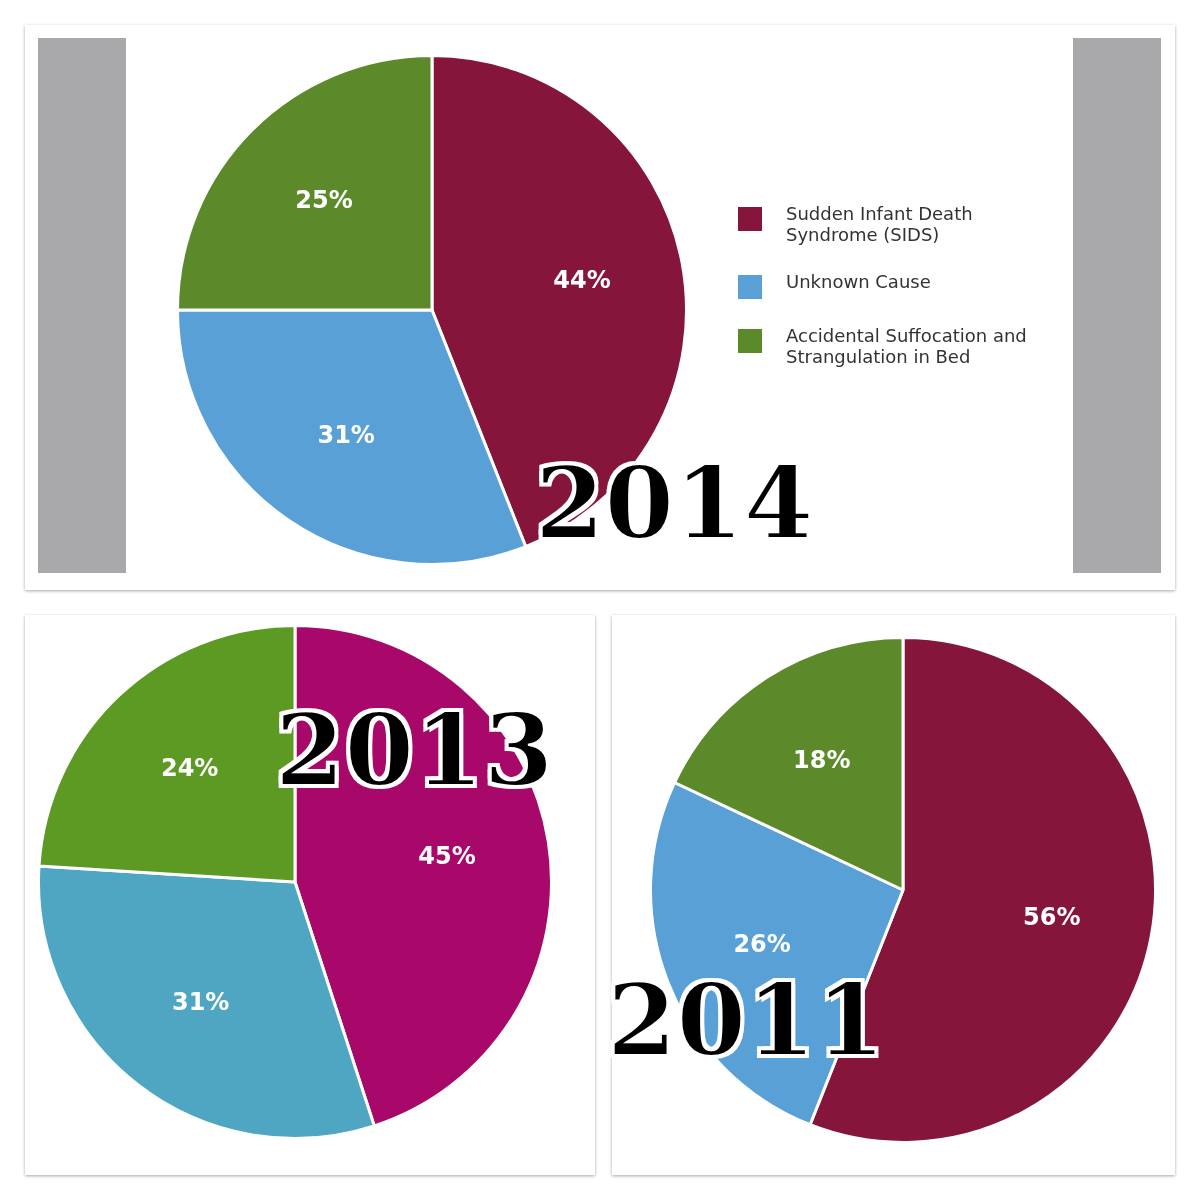 The height and width of the screenshot is (1200, 1200). What do you see at coordinates (880, 224) in the screenshot?
I see `legend-label: Sudden Infant Death Syndrome (SIDS)` at bounding box center [880, 224].